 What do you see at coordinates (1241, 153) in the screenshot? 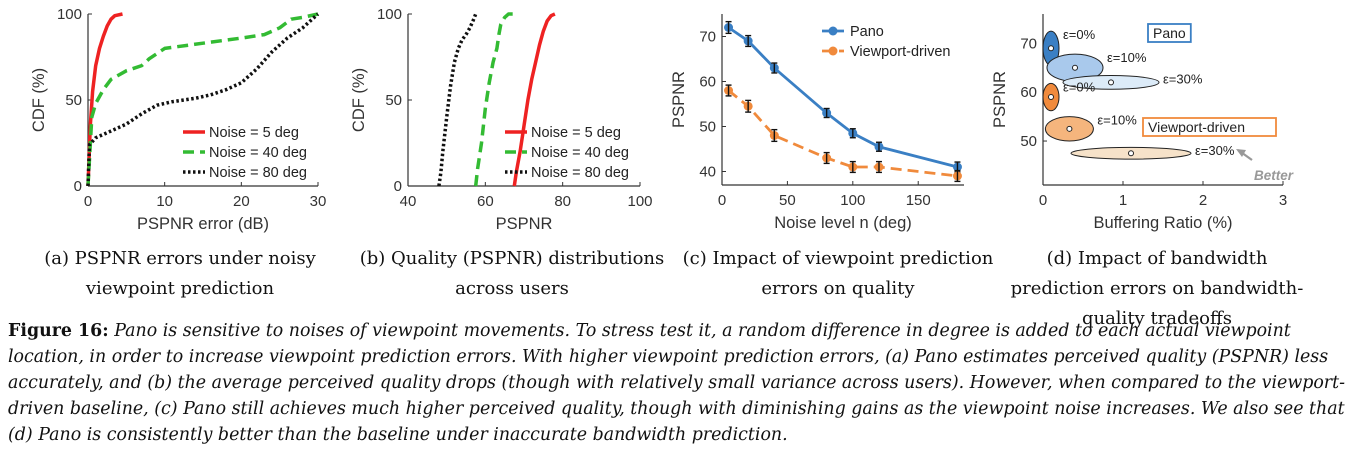
I see `better-arrow-head` at bounding box center [1241, 153].